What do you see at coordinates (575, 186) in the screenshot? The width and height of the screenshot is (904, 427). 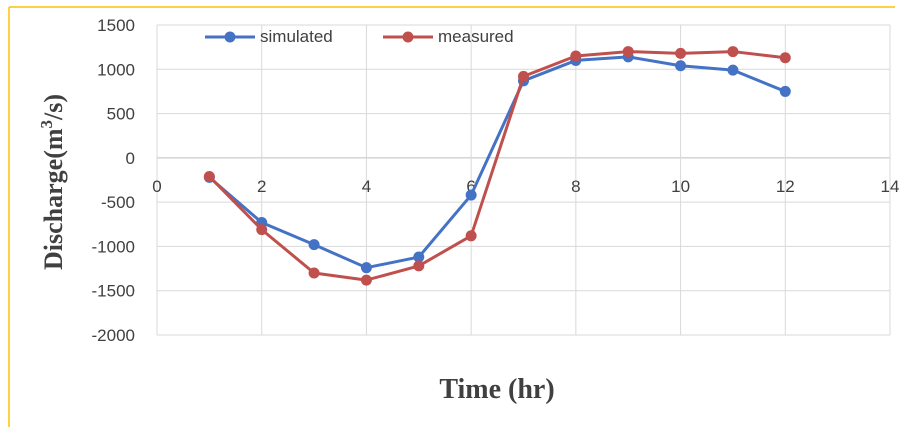 I see `x-tick-label: 8` at bounding box center [575, 186].